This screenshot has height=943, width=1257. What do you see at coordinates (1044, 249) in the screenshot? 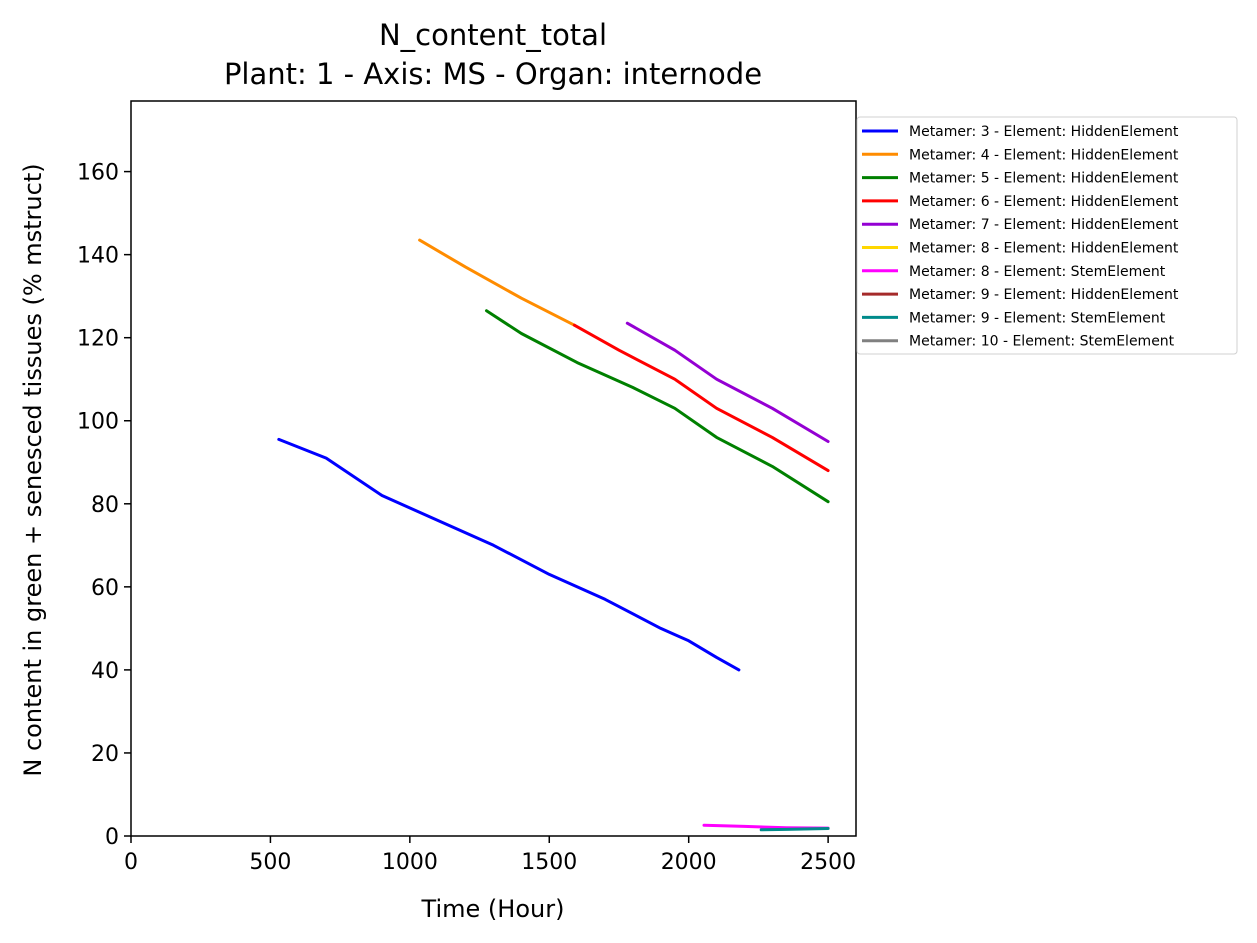
I see `legend-label: Metamer: 8 - Element: HiddenElement` at bounding box center [1044, 249].